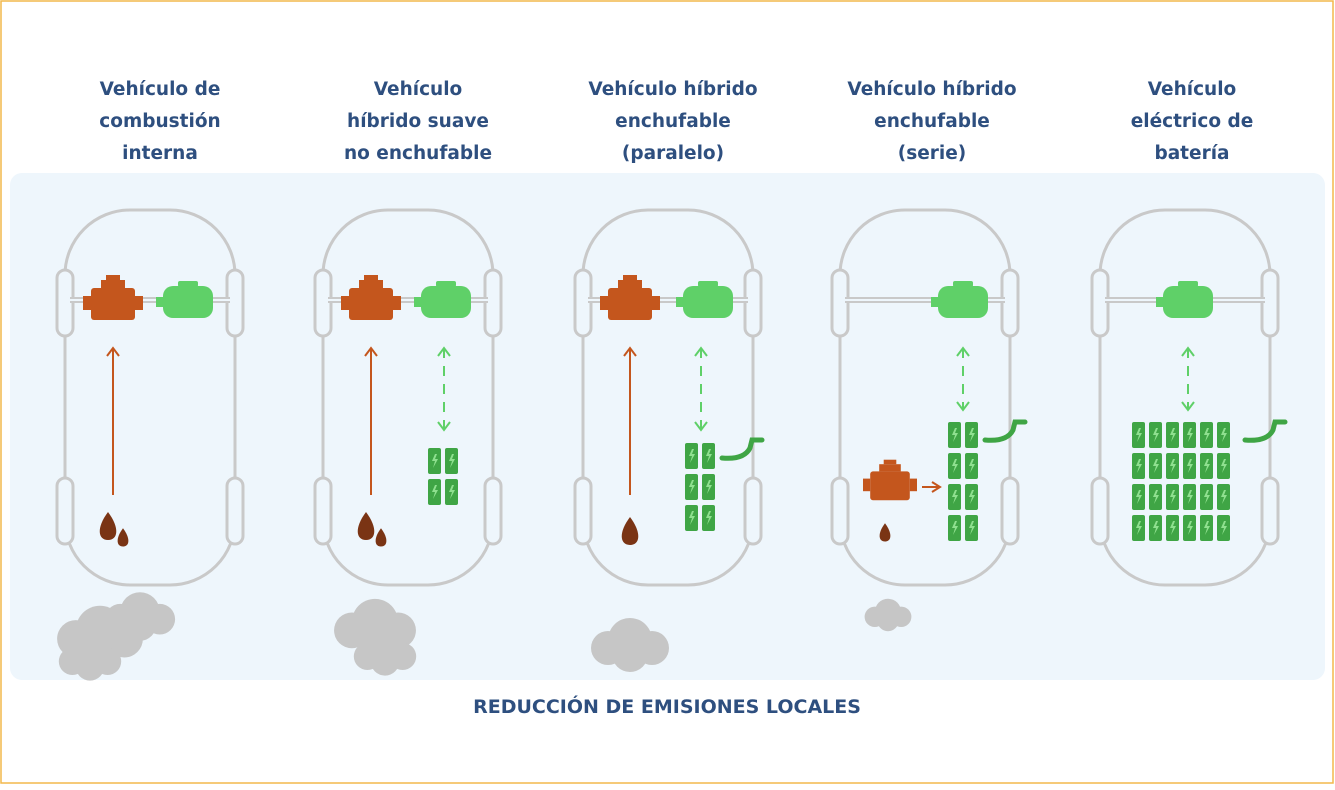 Image resolution: width=1335 pixels, height=790 pixels. I want to click on column-title: batería, so click(1191, 153).